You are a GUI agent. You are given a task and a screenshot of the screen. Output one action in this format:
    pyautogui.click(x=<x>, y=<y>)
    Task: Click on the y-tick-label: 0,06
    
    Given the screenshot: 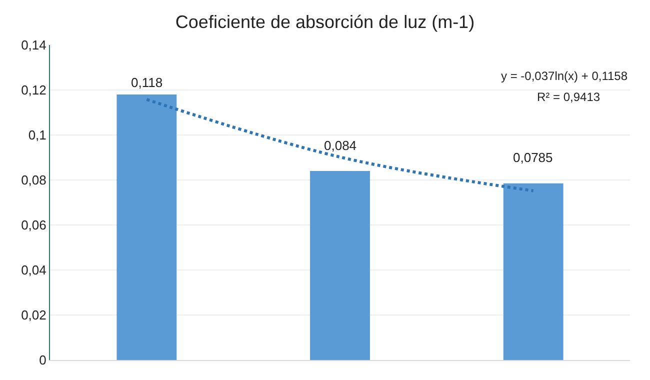 What is the action you would take?
    pyautogui.click(x=33, y=225)
    